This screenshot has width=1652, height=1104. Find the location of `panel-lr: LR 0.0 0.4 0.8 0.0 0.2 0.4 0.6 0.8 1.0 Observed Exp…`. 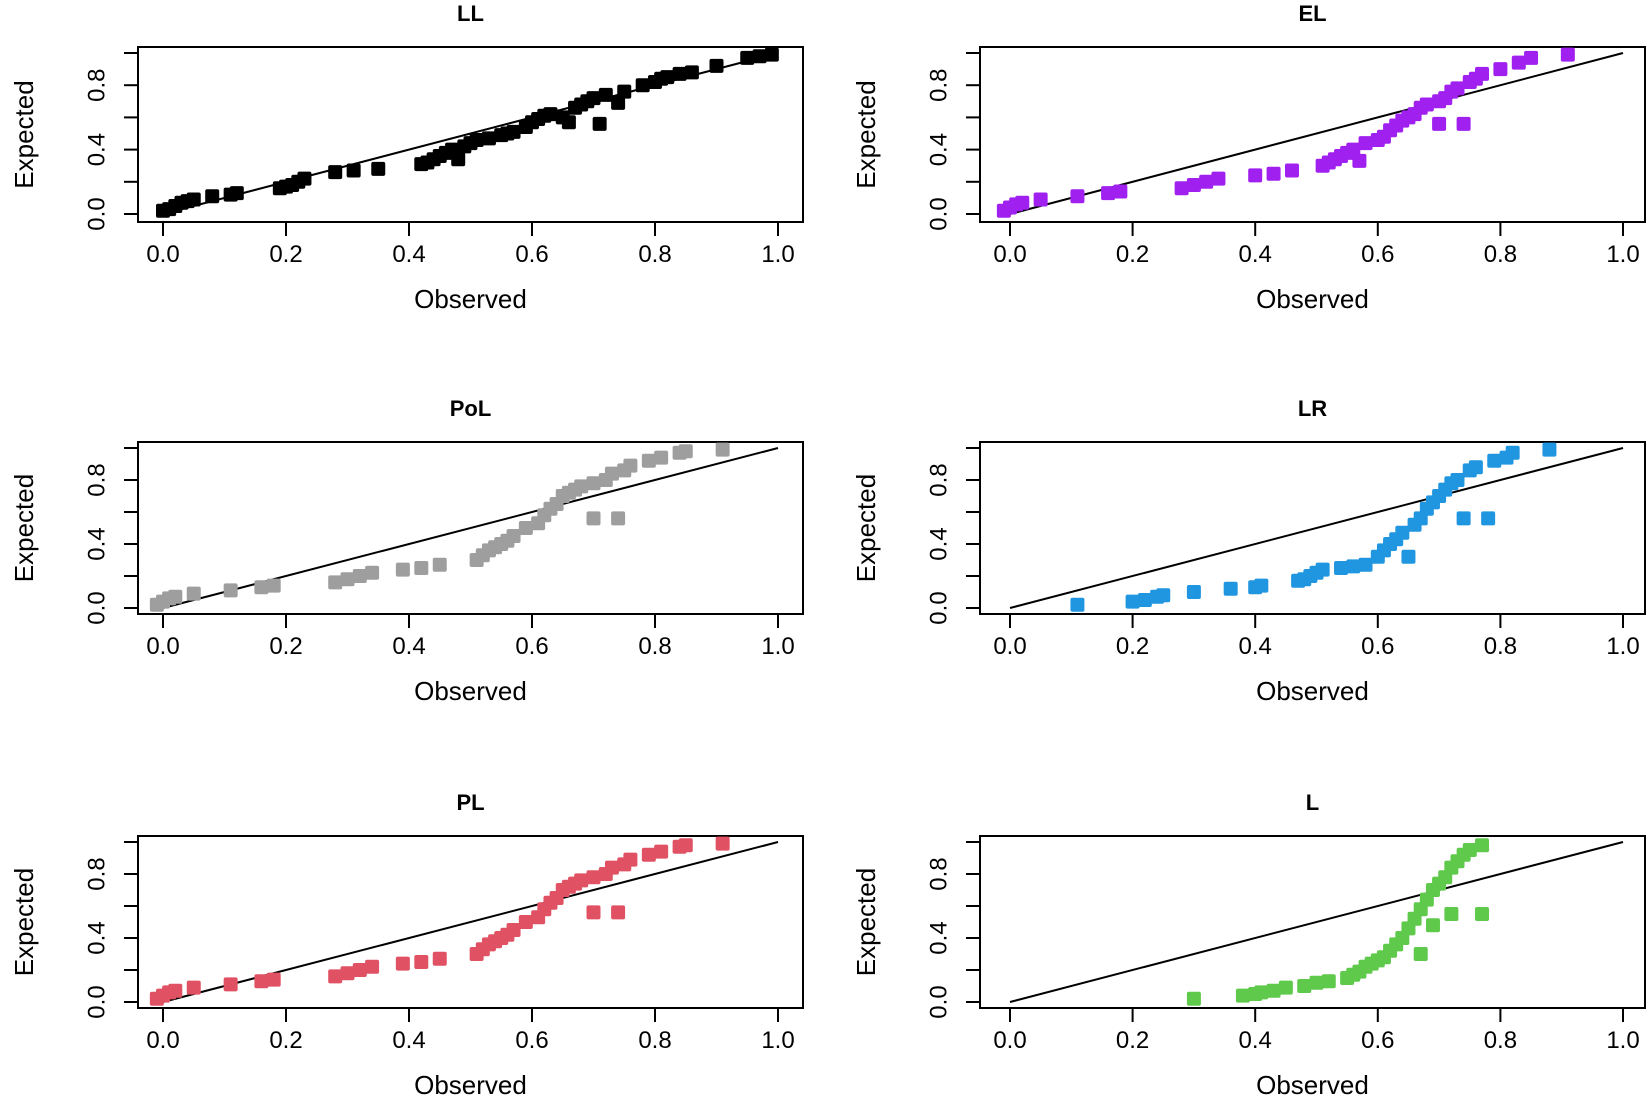

panel-lr: LR 0.0 0.4 0.8 0.0 0.2 0.4 0.6 0.8 1.0 Observed Exp… is located at coordinates (1248, 551).